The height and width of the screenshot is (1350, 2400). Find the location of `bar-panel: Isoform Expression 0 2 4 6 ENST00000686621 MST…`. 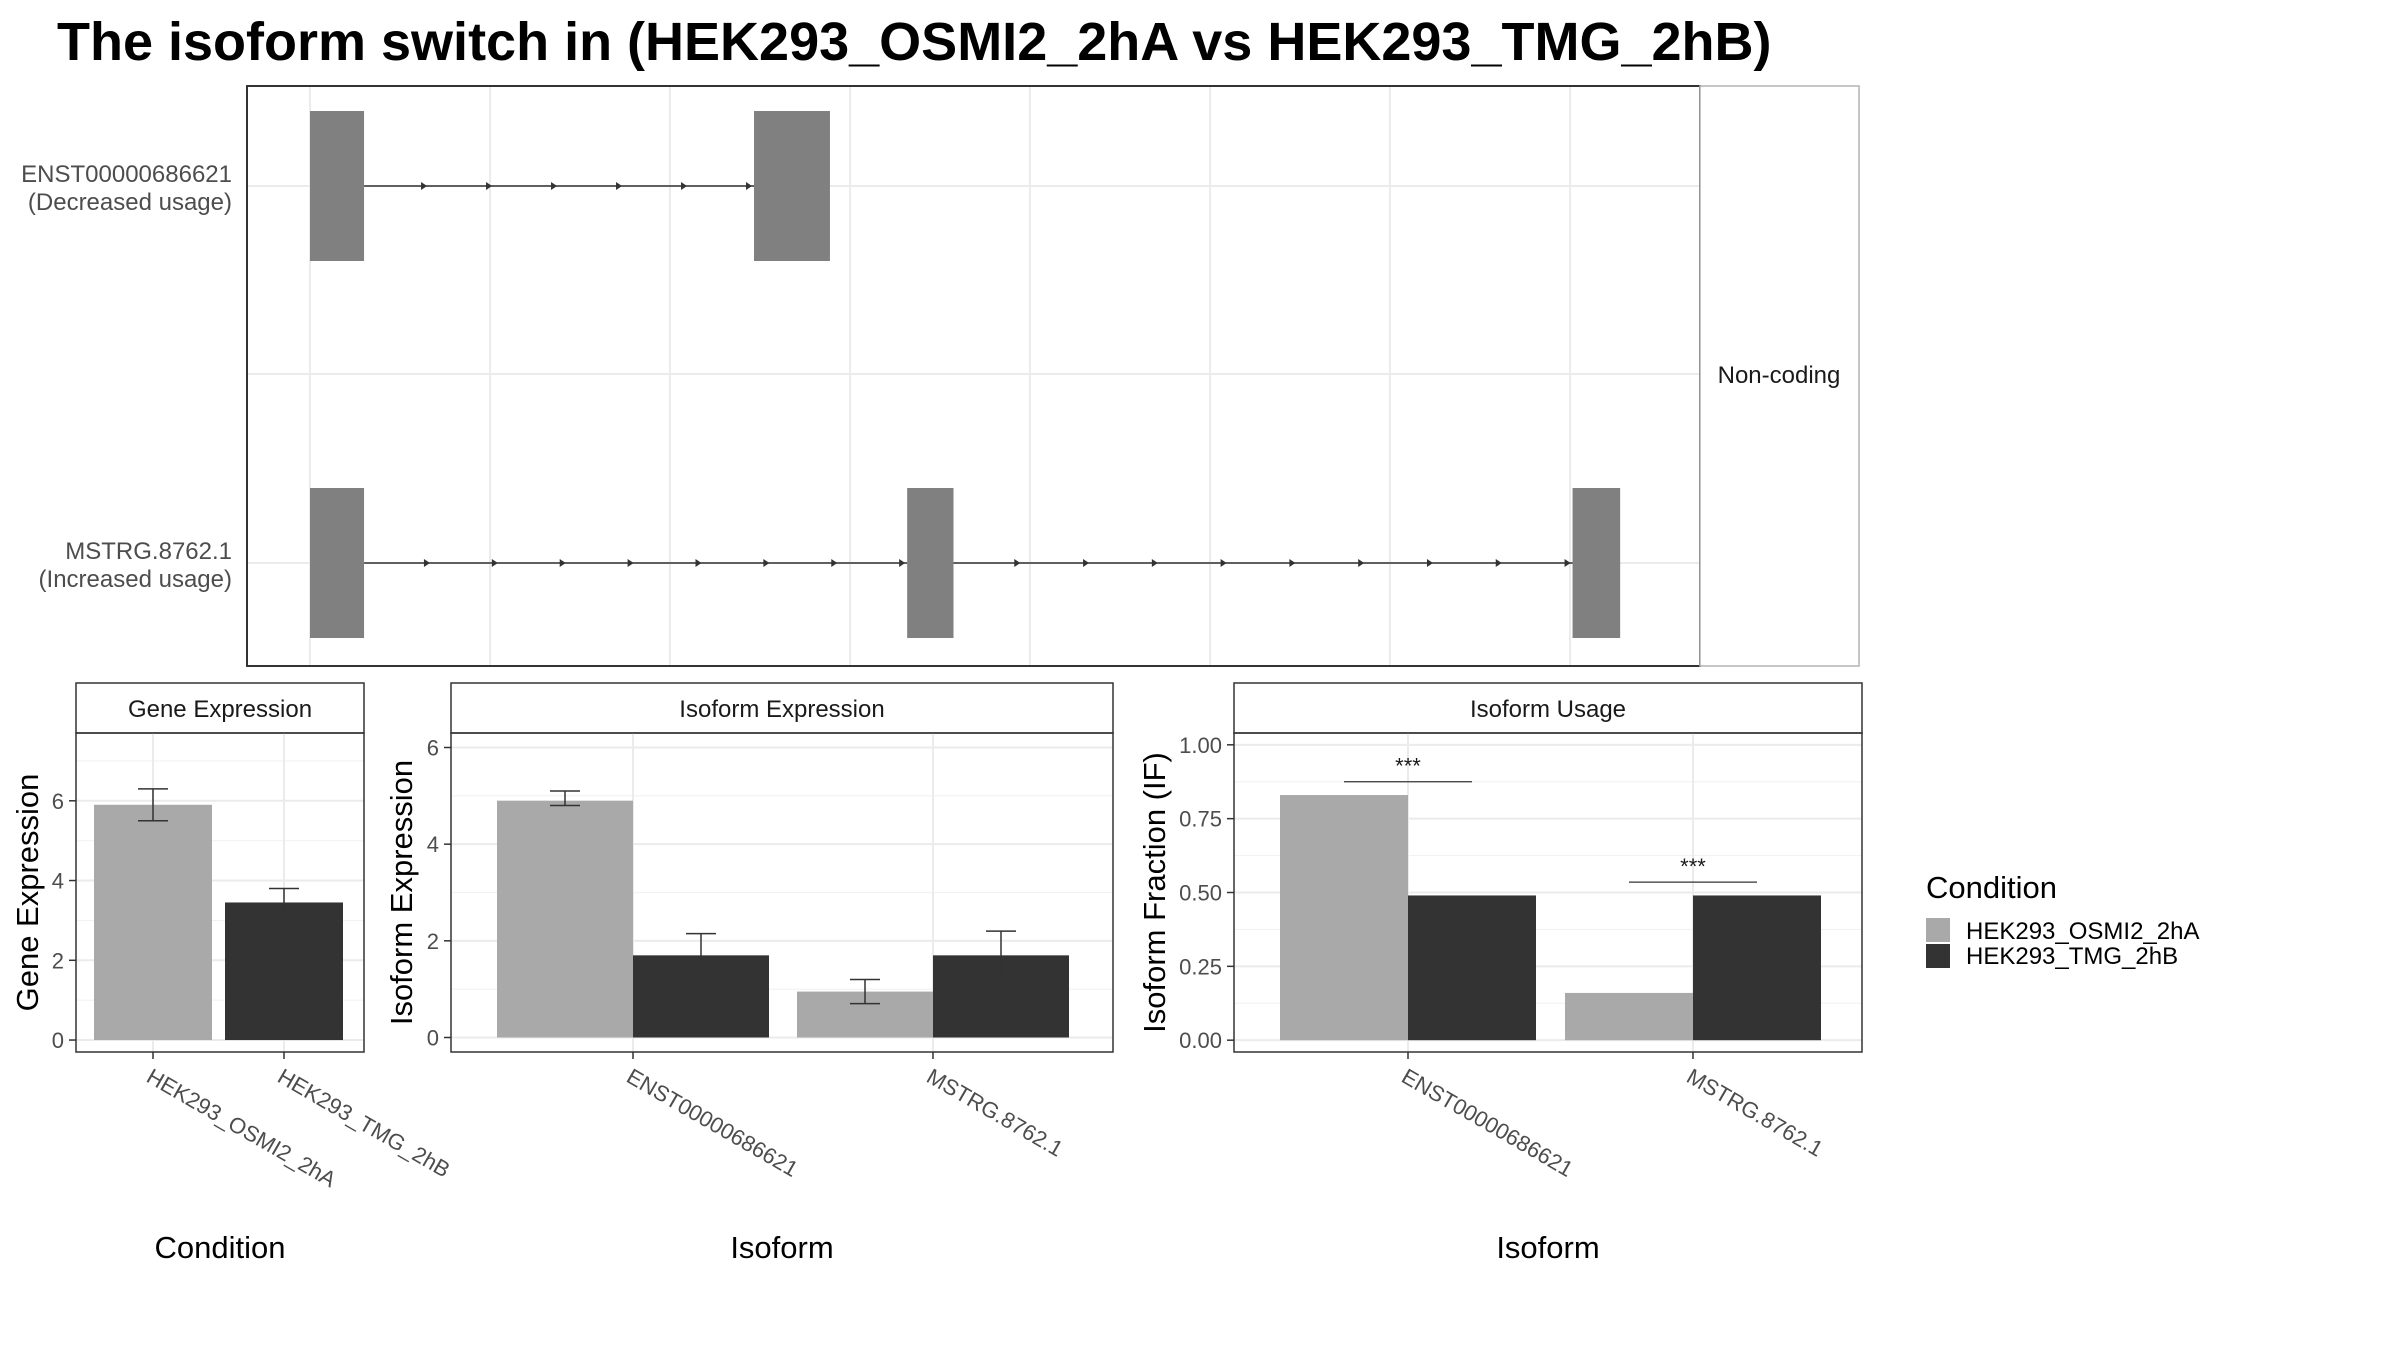

bar-panel: Isoform Expression 0 2 4 6 ENST00000686621 MST… is located at coordinates (749, 973).